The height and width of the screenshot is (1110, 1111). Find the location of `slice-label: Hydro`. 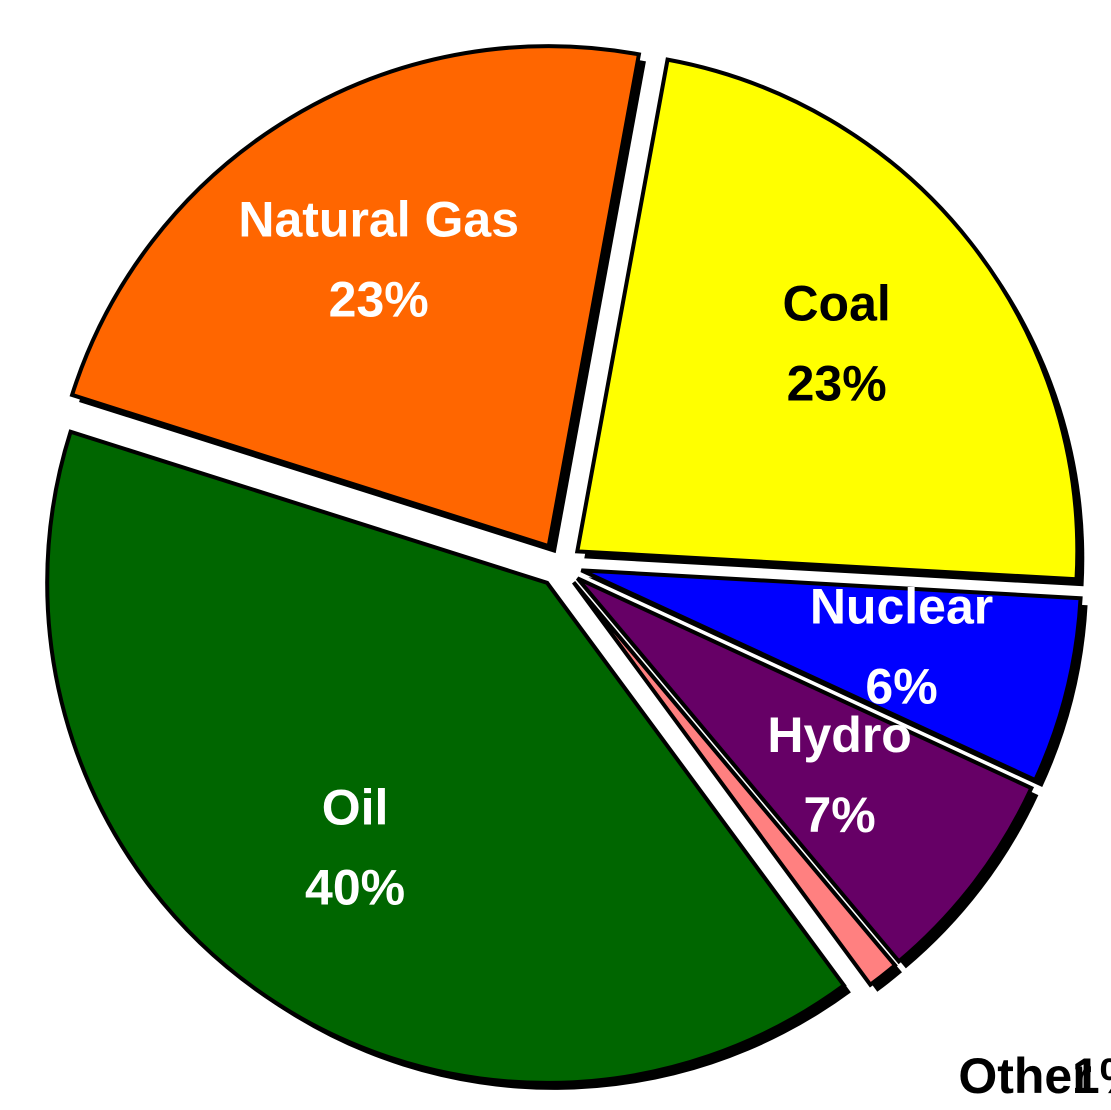

slice-label: Hydro is located at coordinates (839, 735).